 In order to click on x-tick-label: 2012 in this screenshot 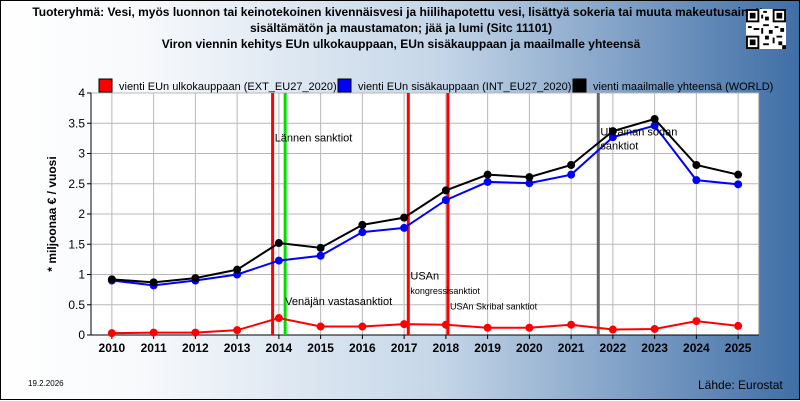, I will do `click(195, 348)`.